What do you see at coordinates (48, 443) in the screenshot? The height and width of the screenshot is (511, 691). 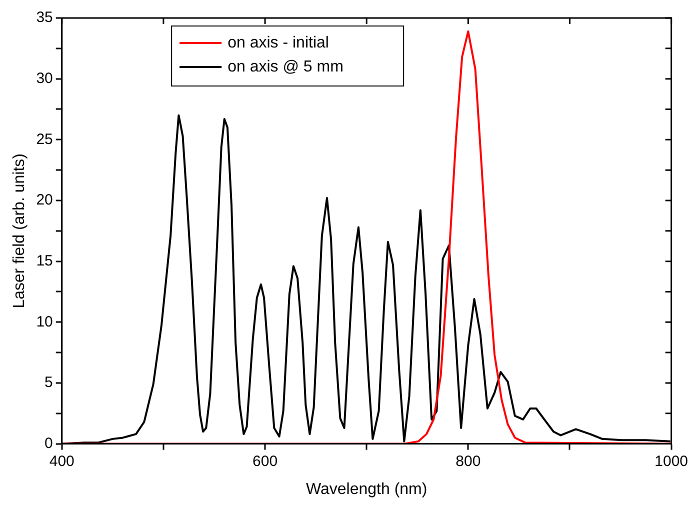 I see `y-tick-label: 0` at bounding box center [48, 443].